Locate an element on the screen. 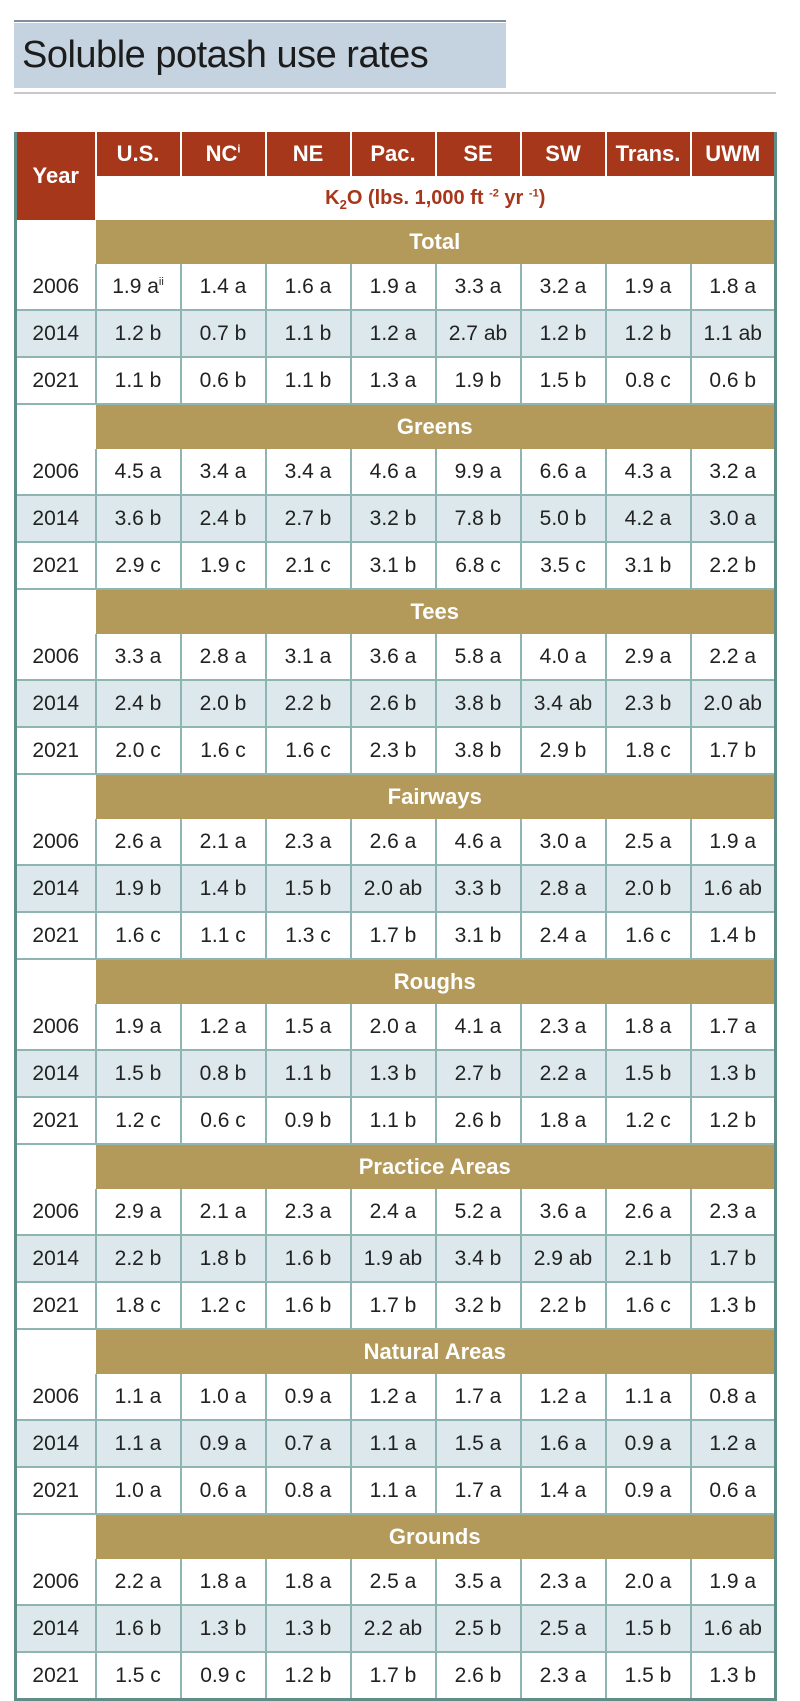 The width and height of the screenshot is (800, 1701). value-cell: 4.0 a is located at coordinates (563, 657).